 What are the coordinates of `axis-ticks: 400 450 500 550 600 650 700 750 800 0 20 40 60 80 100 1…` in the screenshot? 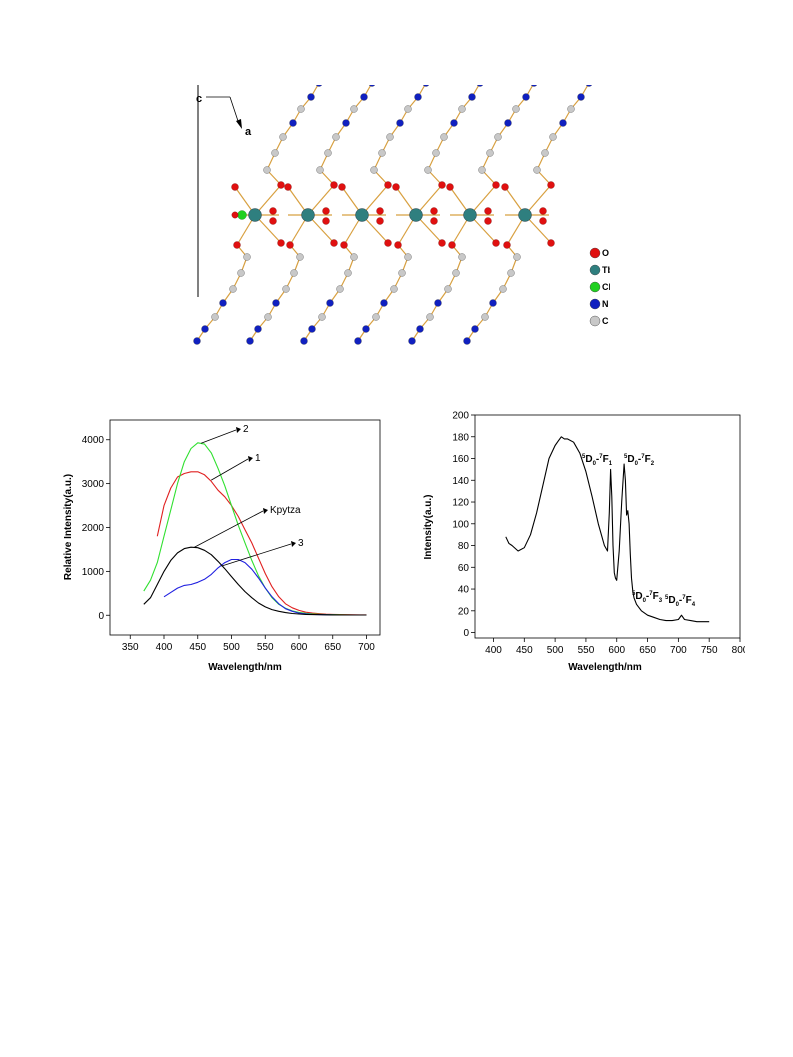 It's located at (598, 534).